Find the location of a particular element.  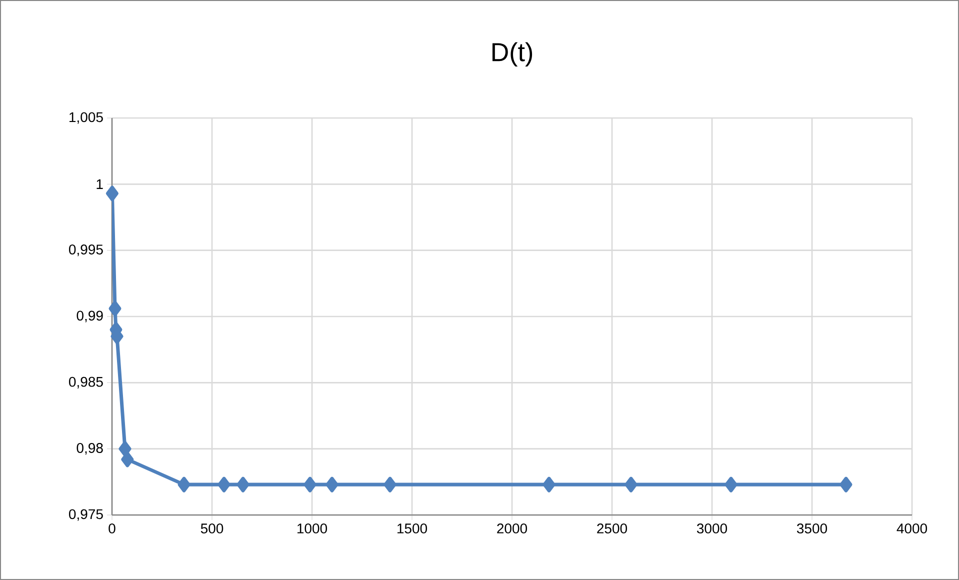

x-tick-label: 1000 is located at coordinates (312, 529).